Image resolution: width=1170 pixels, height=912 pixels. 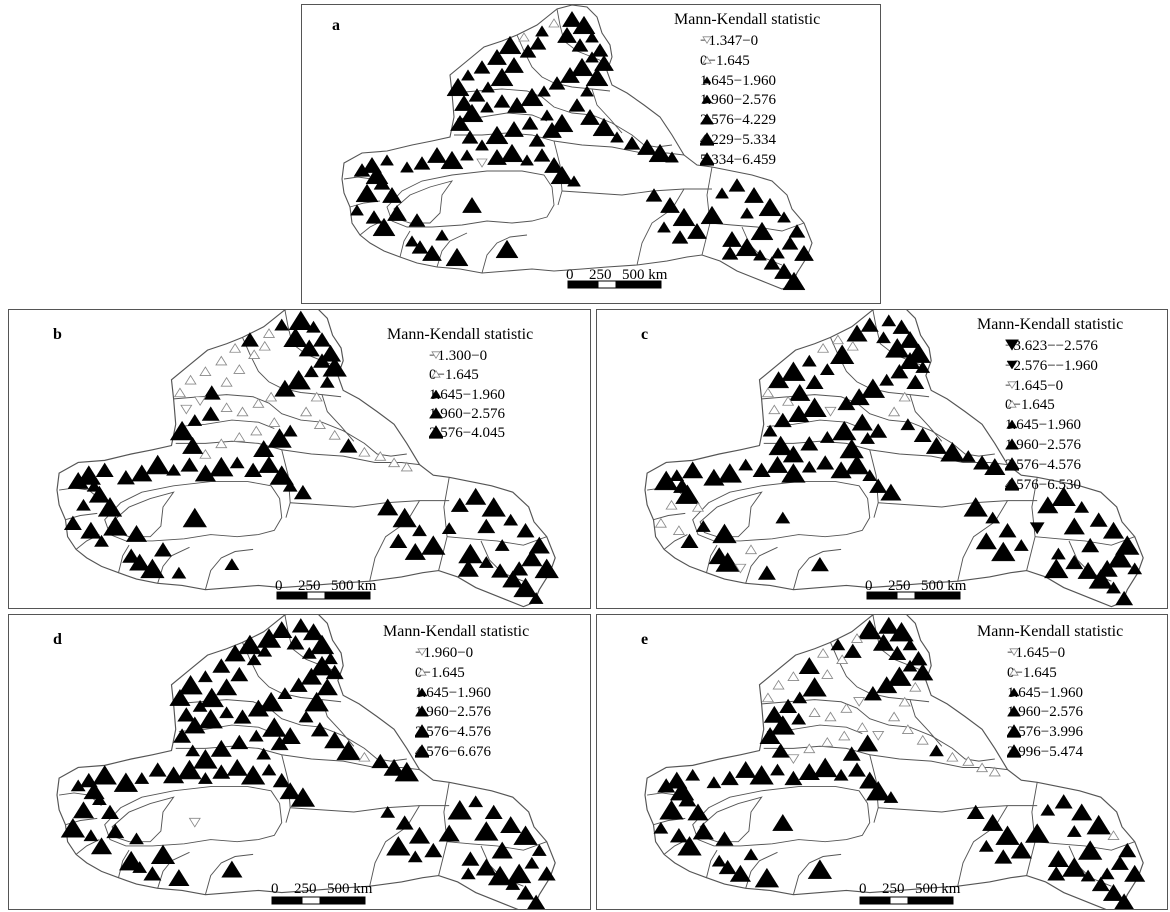 I want to click on legend-range-label: 4.576−6.676, so click(x=453, y=752).